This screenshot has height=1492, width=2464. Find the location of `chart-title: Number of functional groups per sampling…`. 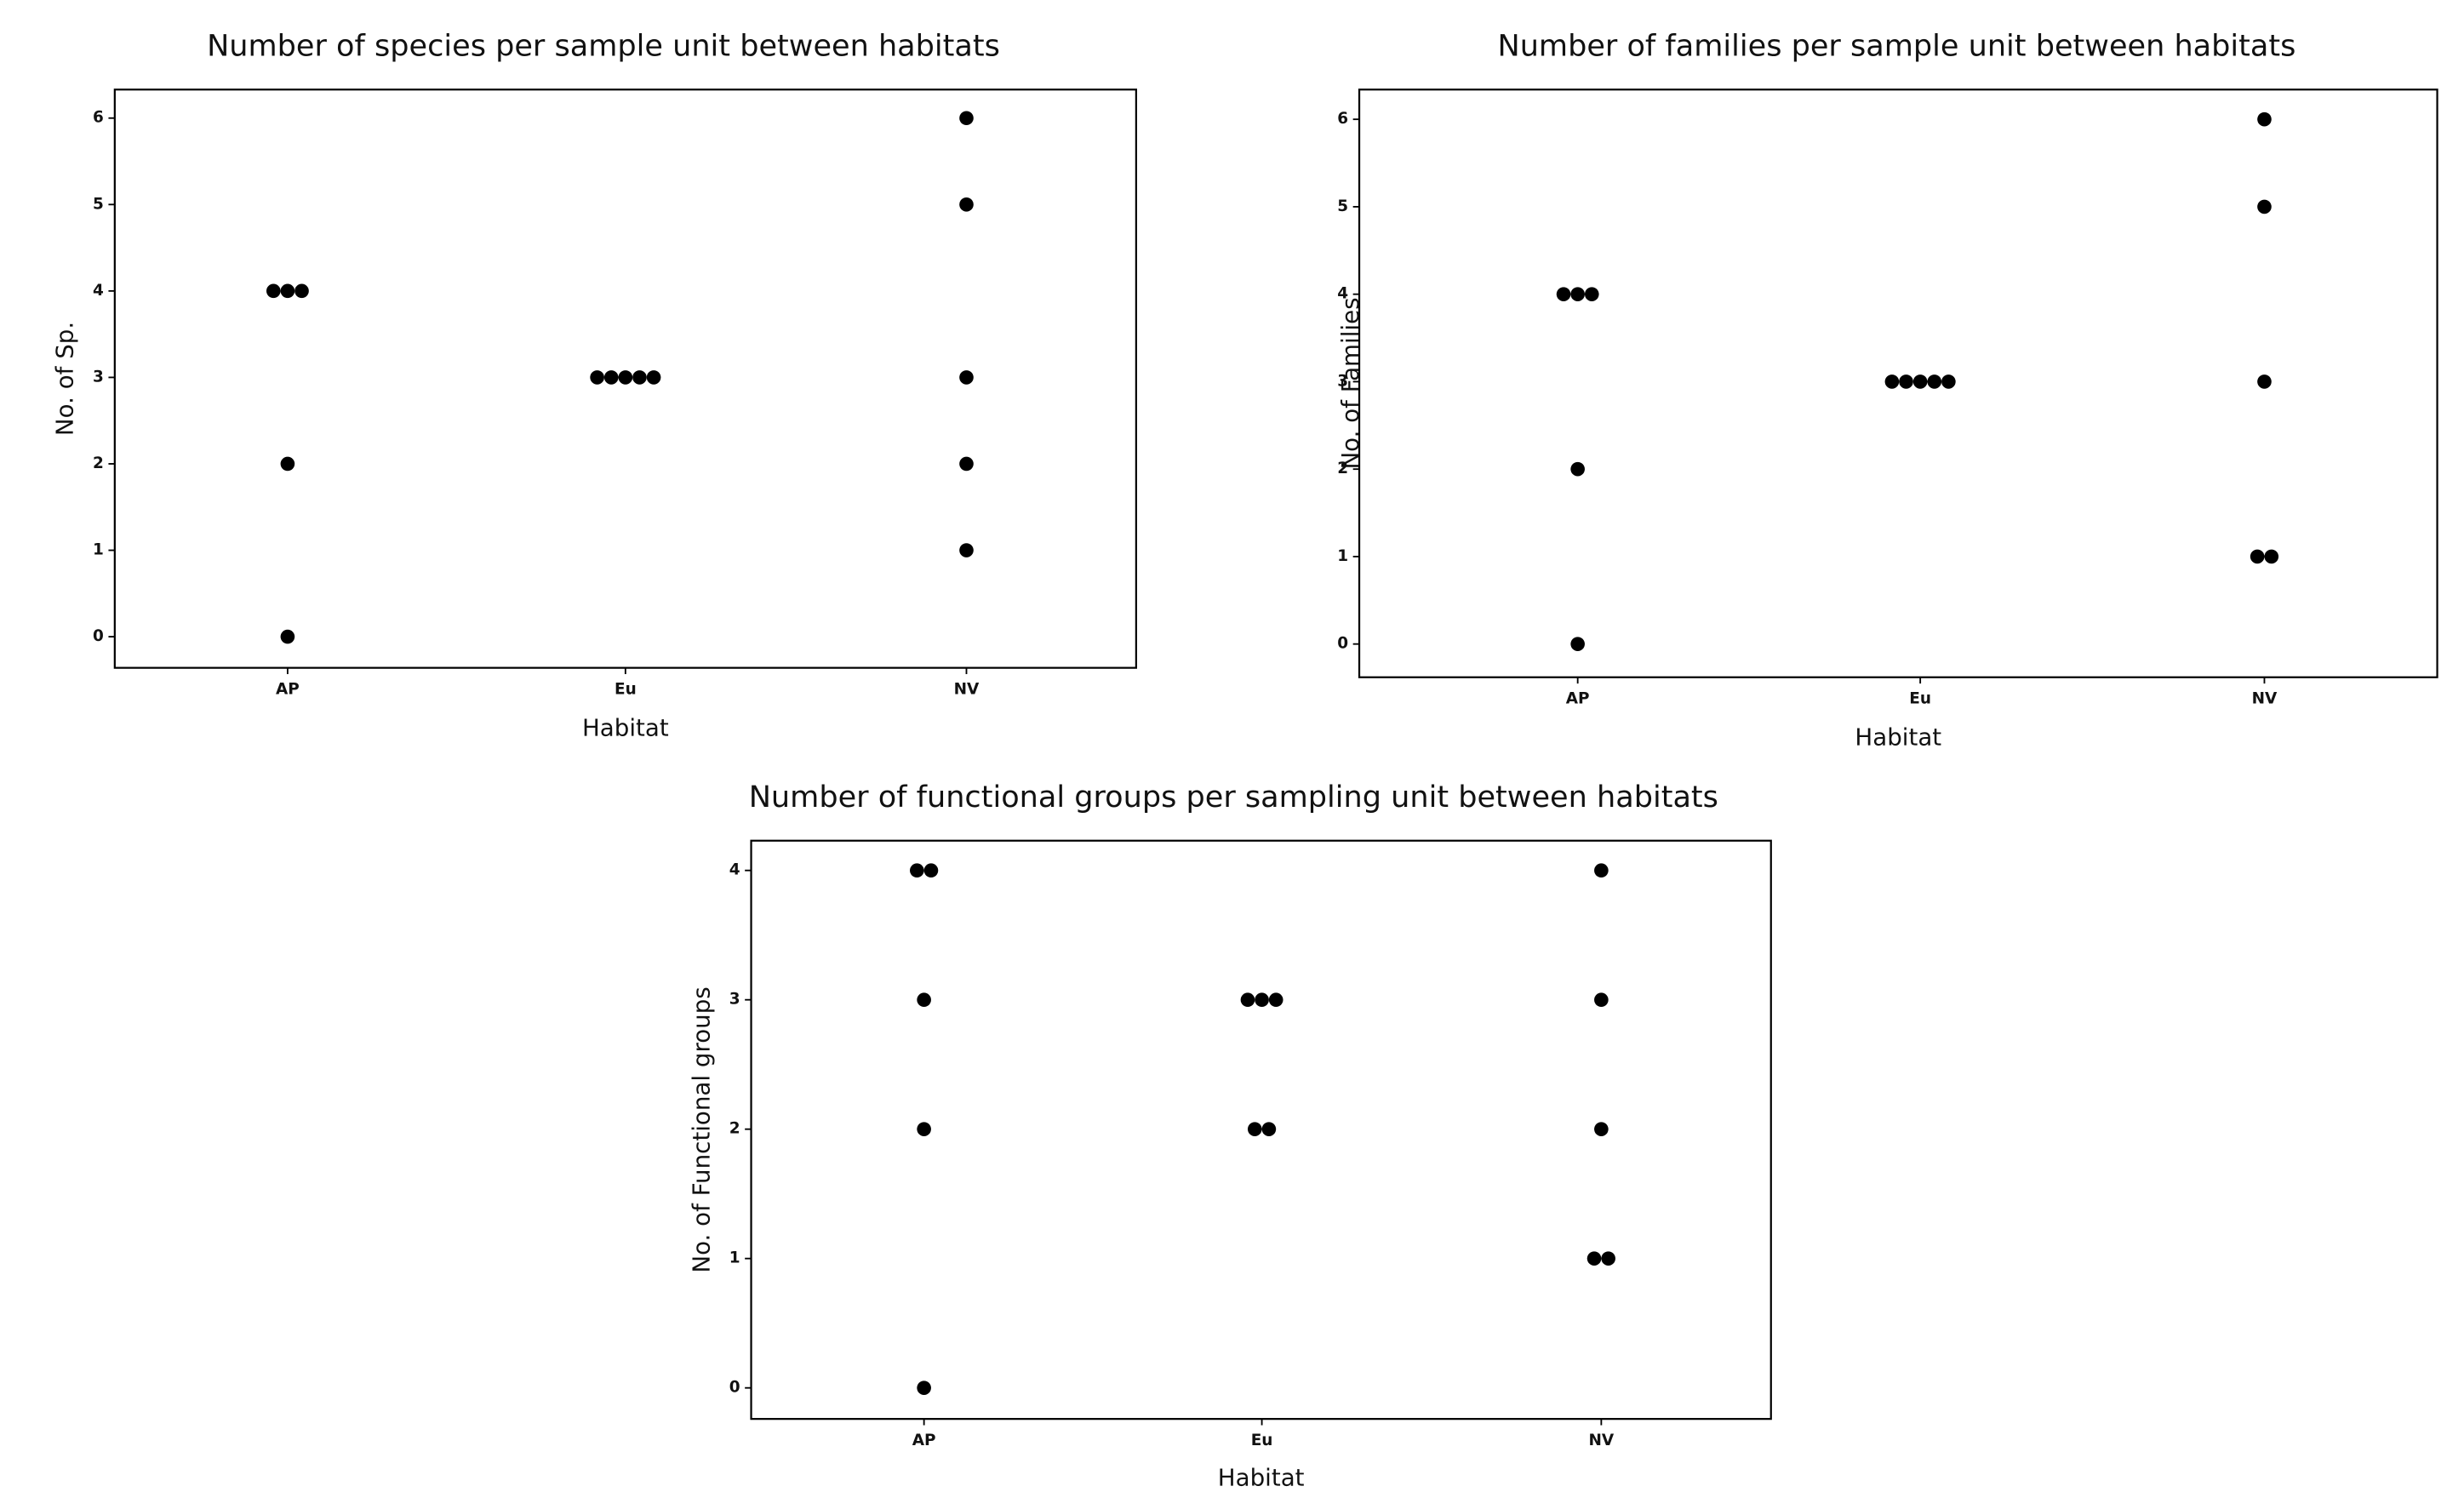

chart-title: Number of functional groups per sampling… is located at coordinates (1233, 797).